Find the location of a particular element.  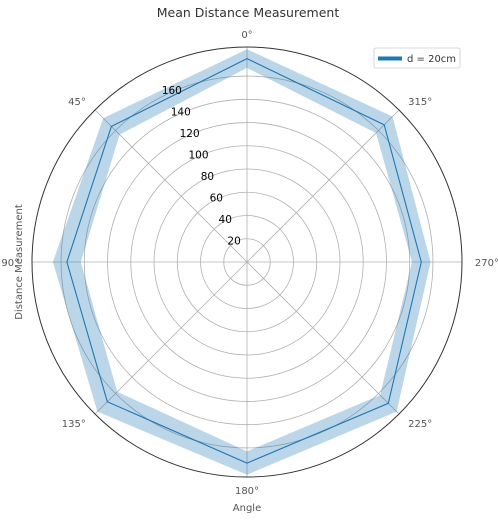

angle-tick-label: 0° is located at coordinates (246, 35).